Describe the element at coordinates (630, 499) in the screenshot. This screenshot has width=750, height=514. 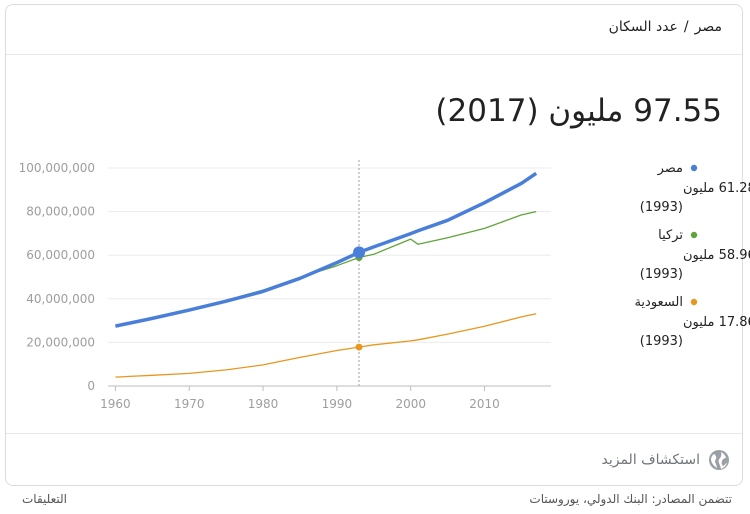
I see `sources: تتضمن المصادر: البنك الدولي، يوروستات` at that location.